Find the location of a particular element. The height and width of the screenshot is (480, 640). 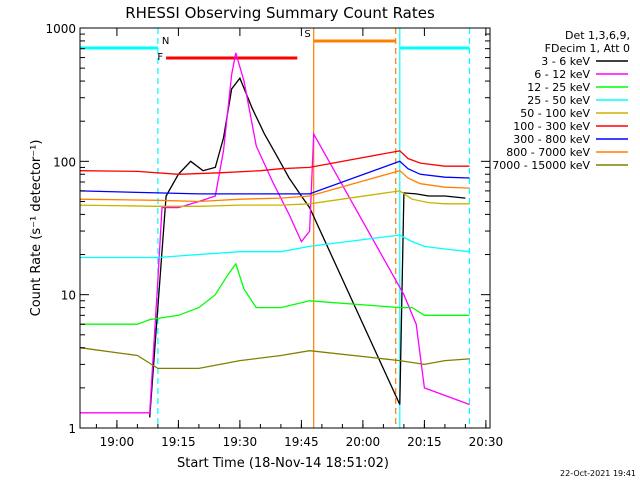

legend-label-1: 6 - 12 keV is located at coordinates (562, 74).